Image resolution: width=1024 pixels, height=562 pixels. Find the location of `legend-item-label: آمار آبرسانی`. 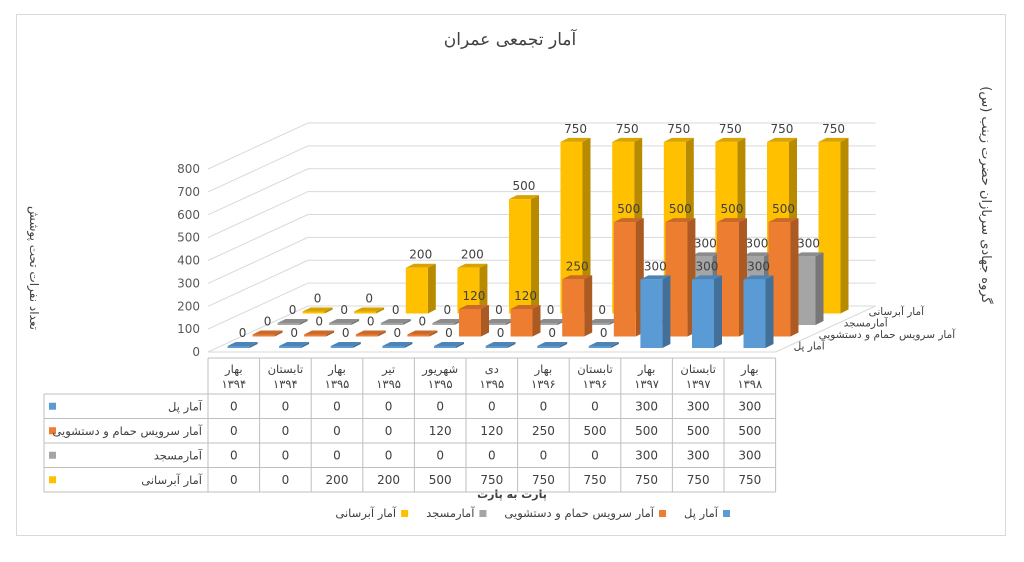

legend-item-label: آمار آبرسانی is located at coordinates (366, 513).